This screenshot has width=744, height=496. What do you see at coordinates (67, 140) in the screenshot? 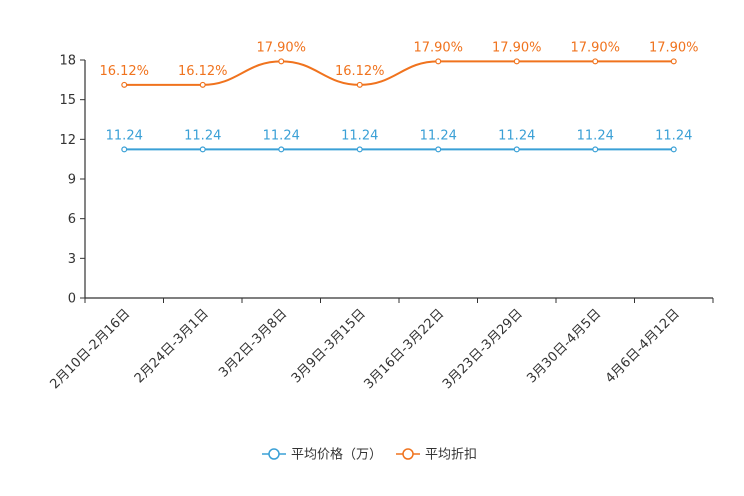
I see `y-tick-label: 12` at bounding box center [67, 140].